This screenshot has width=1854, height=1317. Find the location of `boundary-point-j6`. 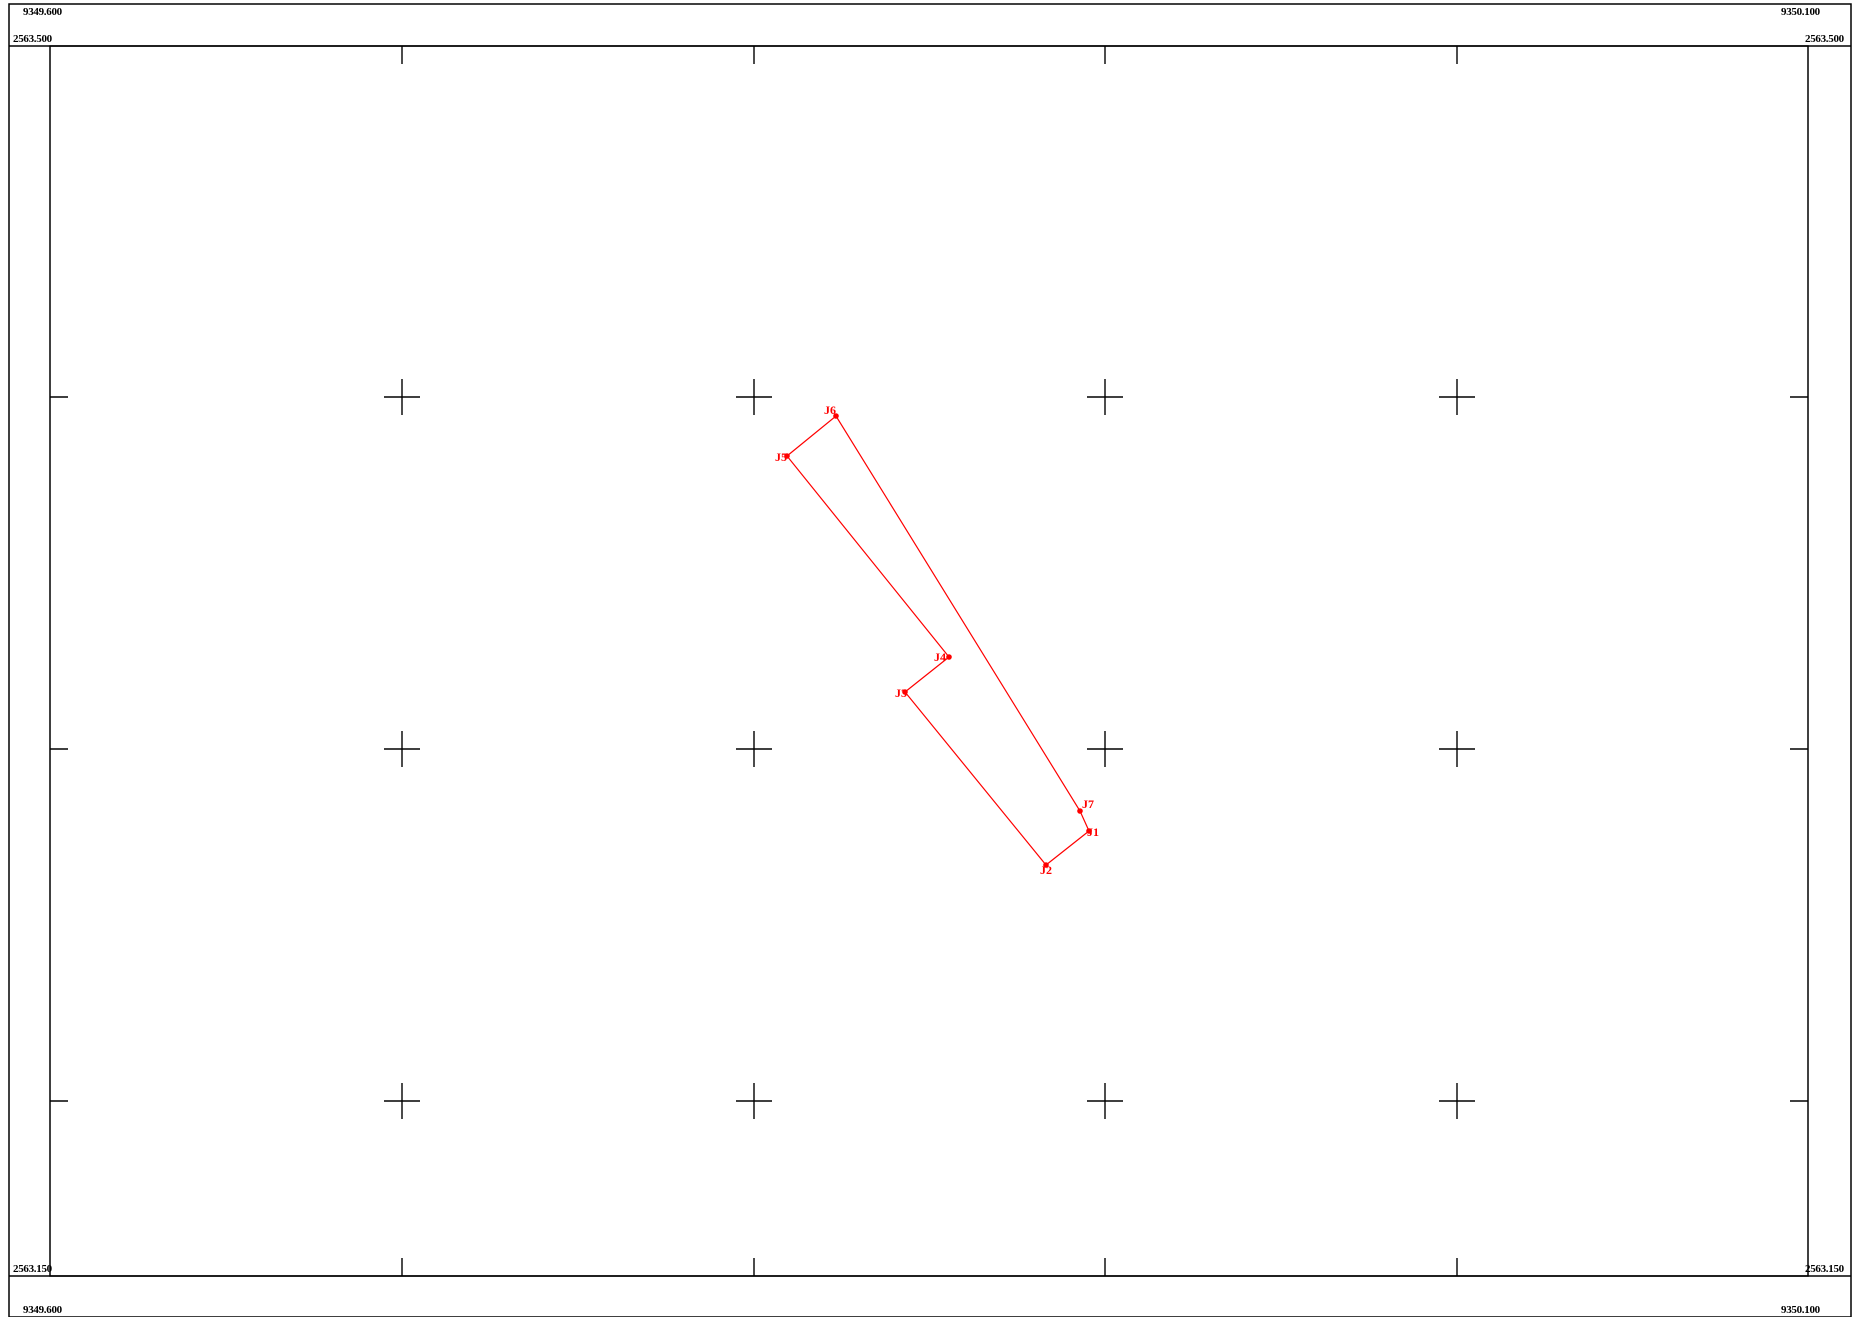

boundary-point-j6 is located at coordinates (836, 416).